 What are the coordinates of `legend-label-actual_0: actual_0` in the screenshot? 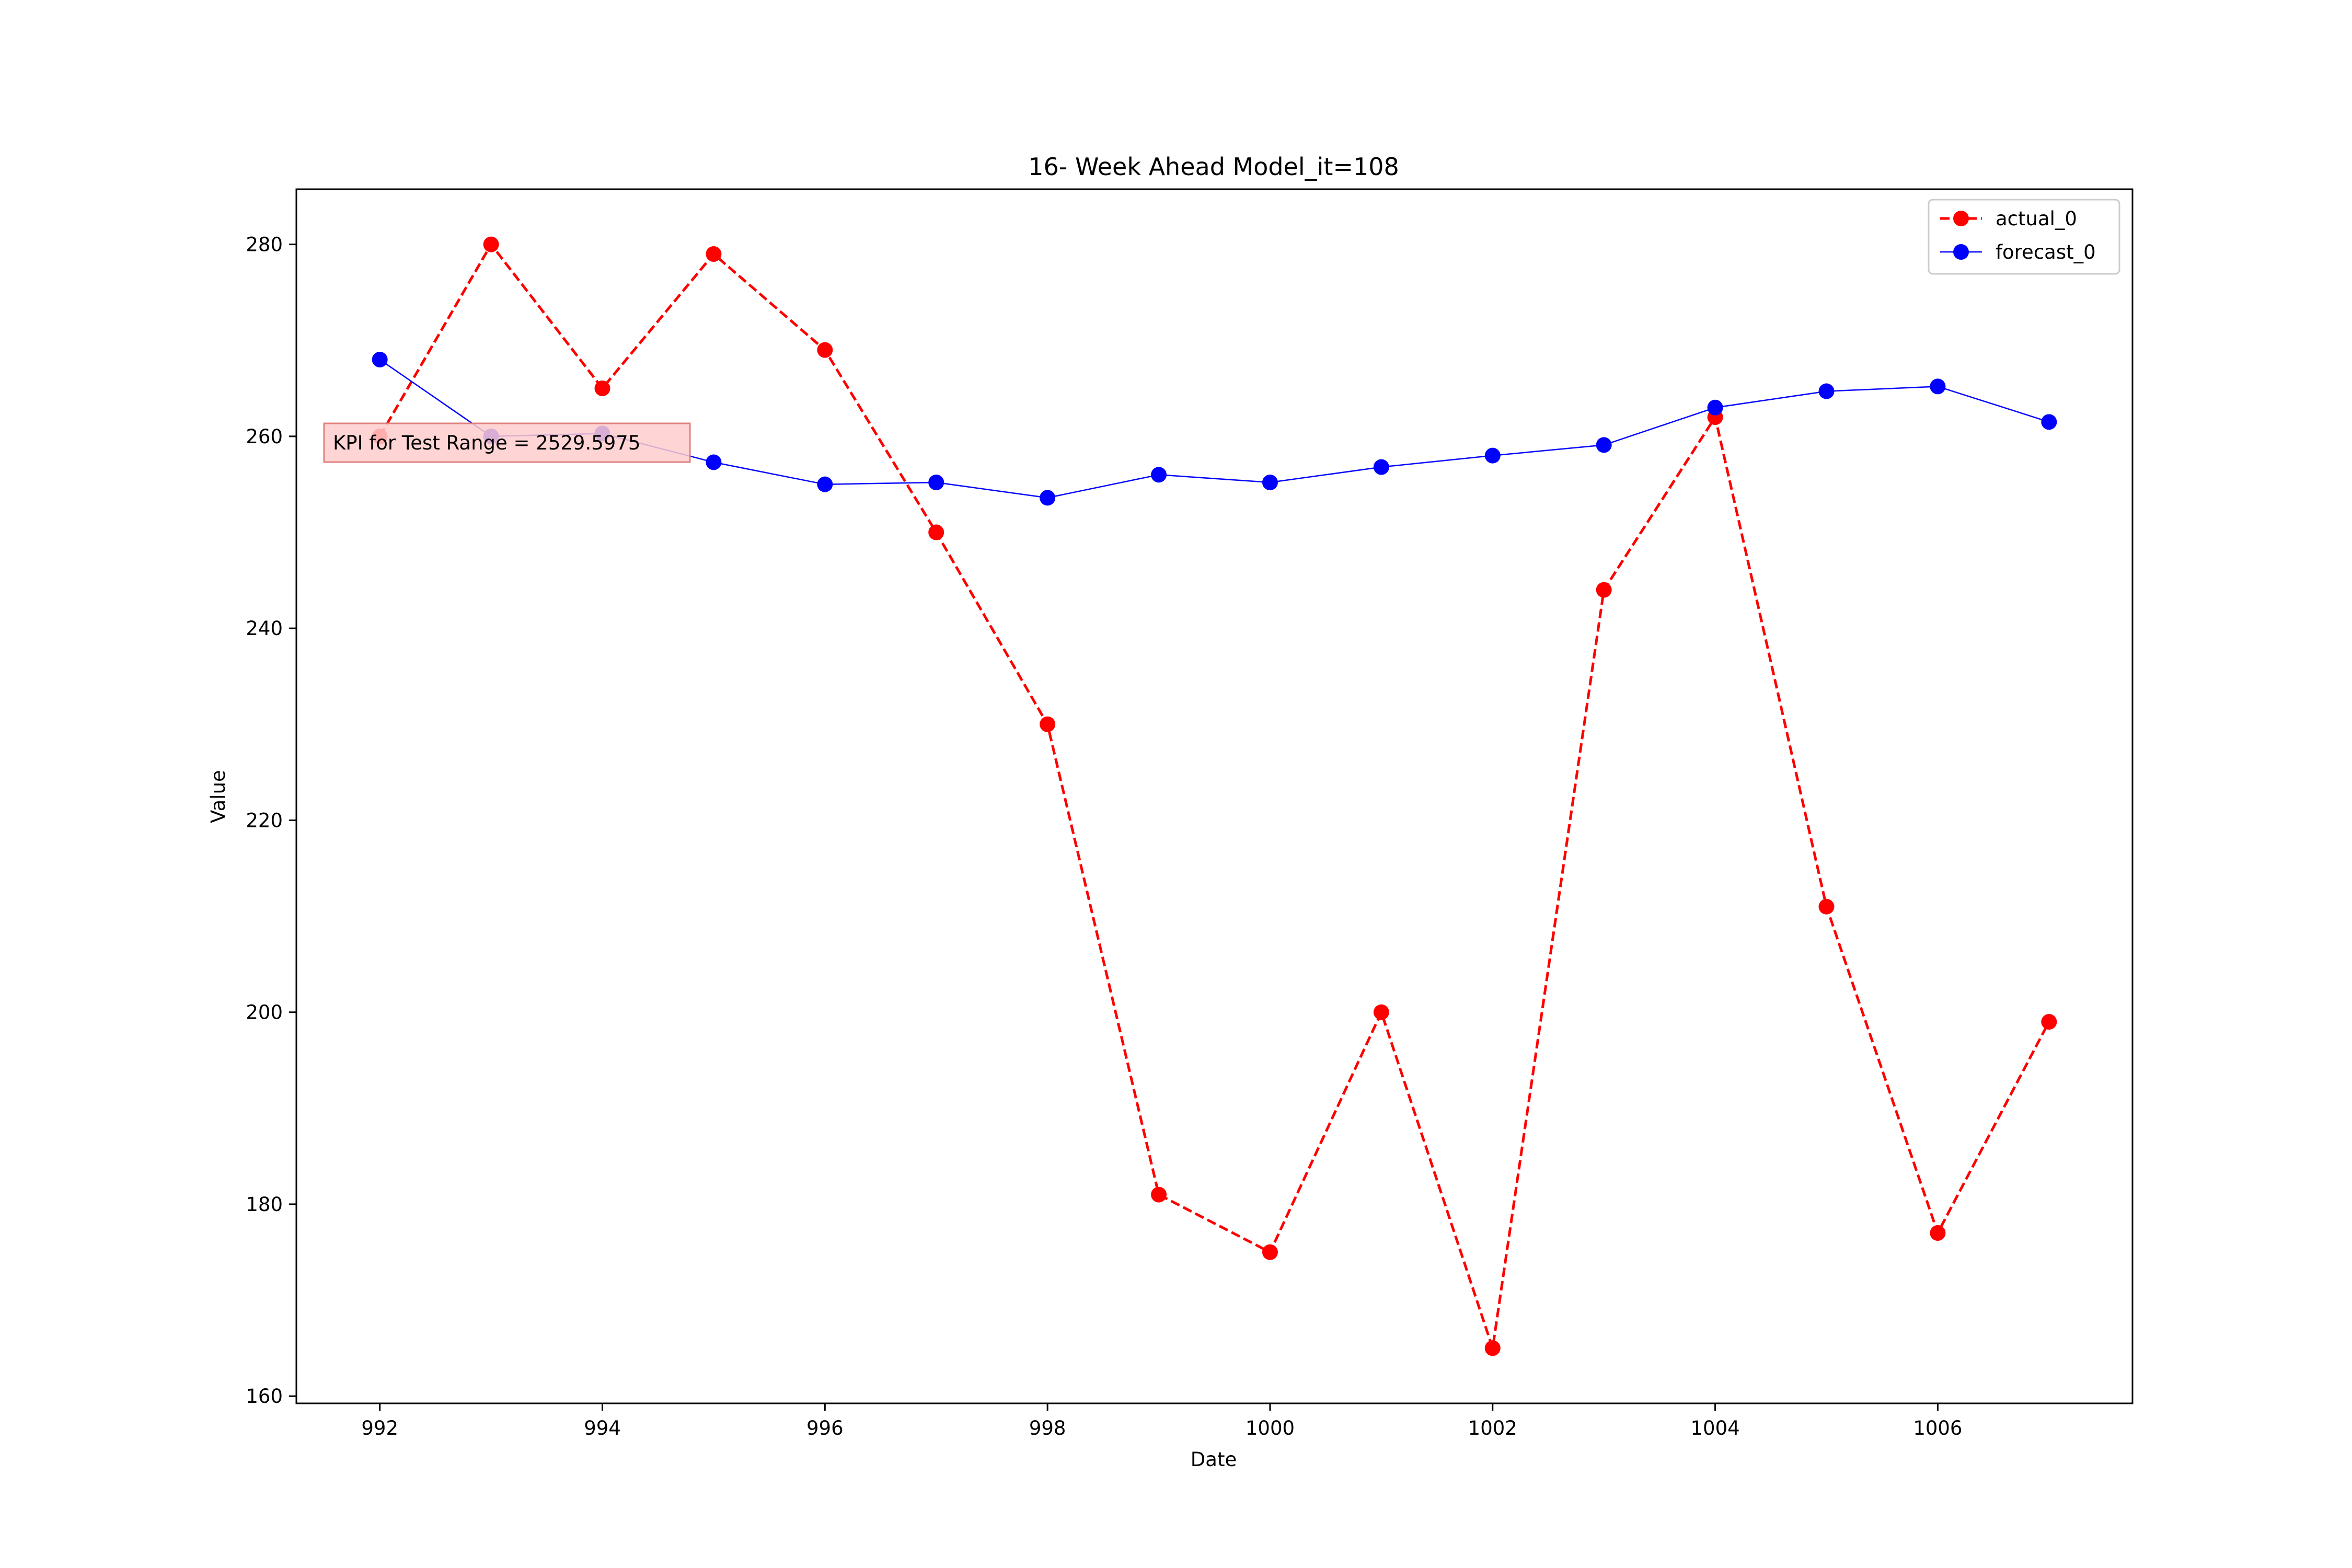 It's located at (2036, 218).